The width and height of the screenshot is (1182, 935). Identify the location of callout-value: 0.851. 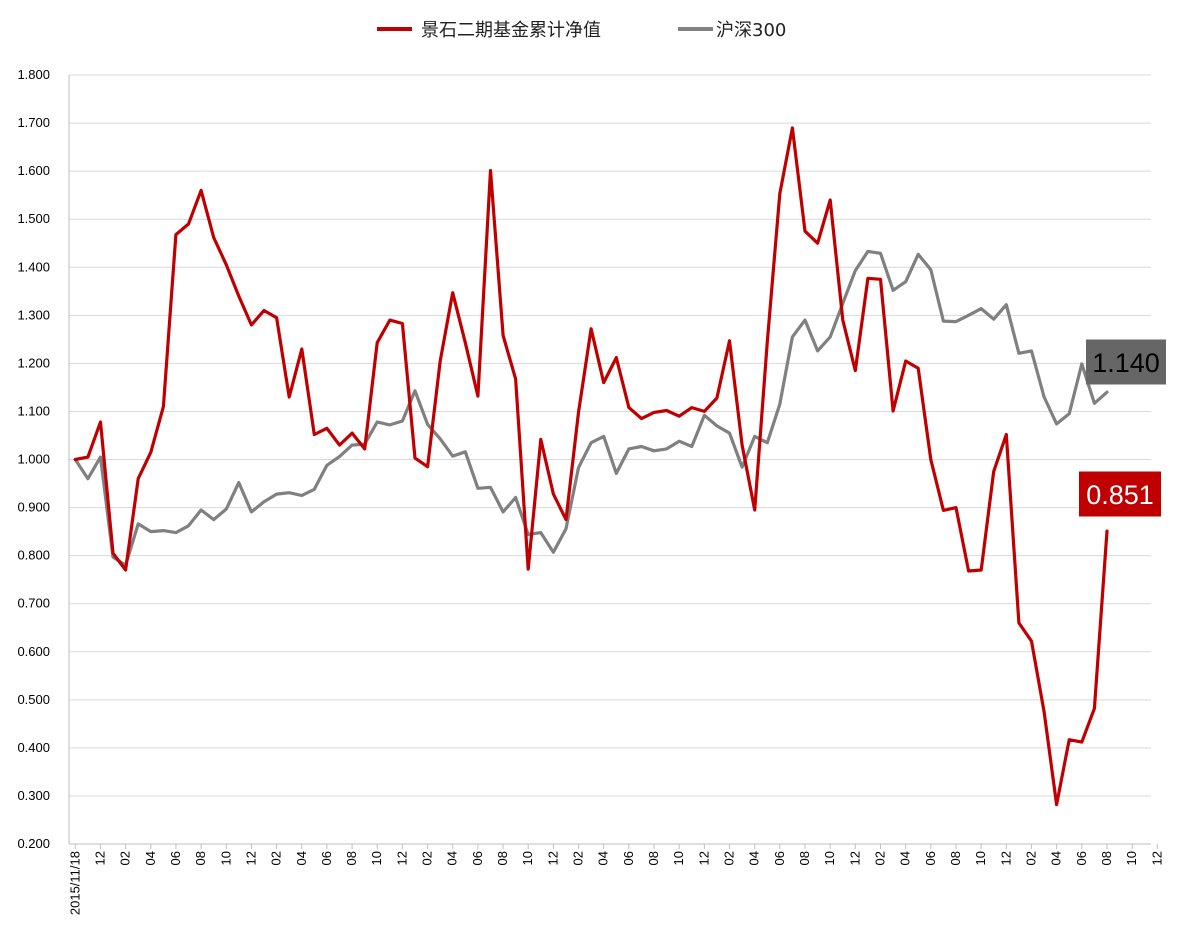
(1120, 495).